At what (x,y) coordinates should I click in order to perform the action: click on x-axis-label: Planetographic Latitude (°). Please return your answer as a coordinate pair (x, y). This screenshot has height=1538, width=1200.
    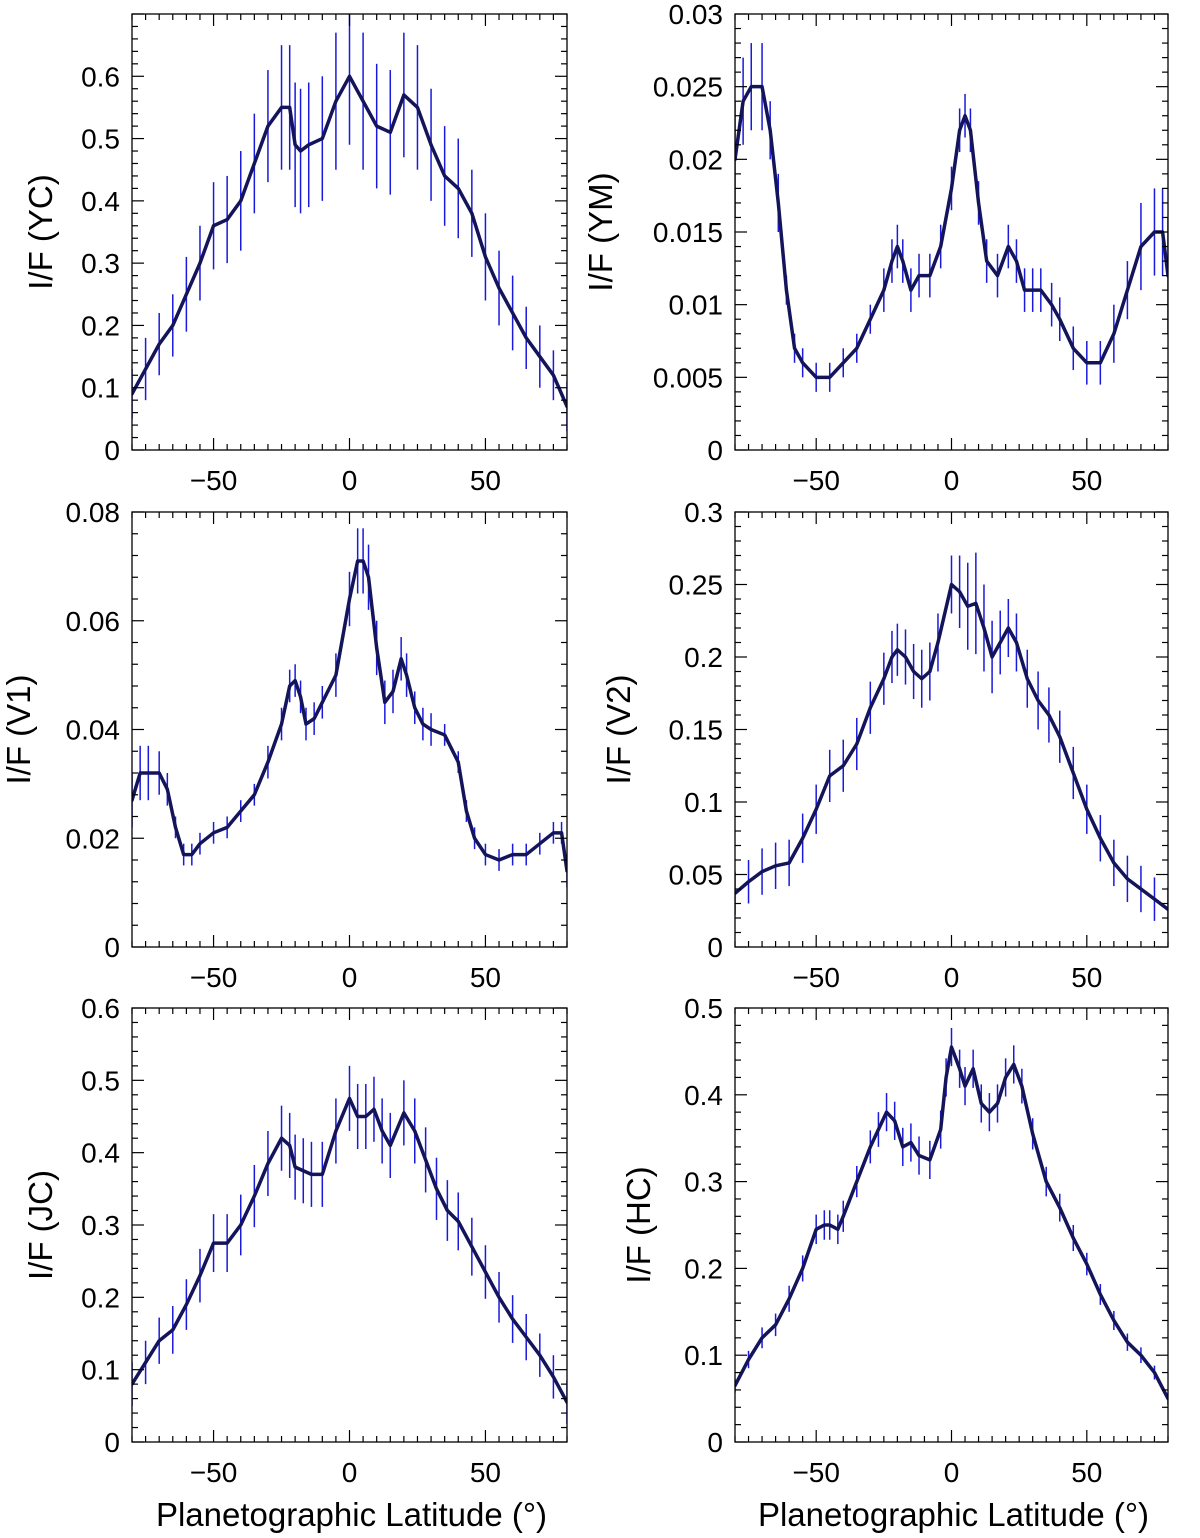
    Looking at the image, I should click on (953, 1514).